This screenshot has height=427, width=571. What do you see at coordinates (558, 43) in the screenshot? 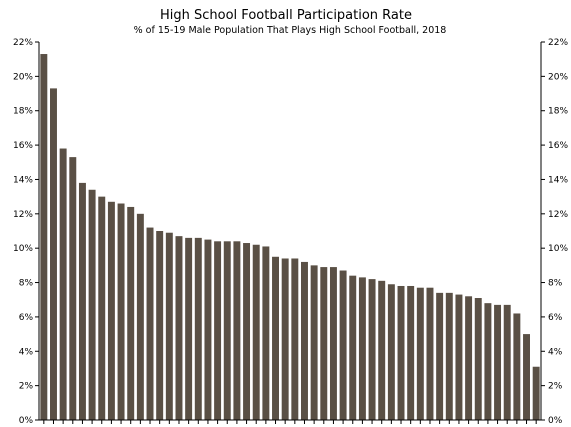
I see `right-tick-label: 22%` at bounding box center [558, 43].